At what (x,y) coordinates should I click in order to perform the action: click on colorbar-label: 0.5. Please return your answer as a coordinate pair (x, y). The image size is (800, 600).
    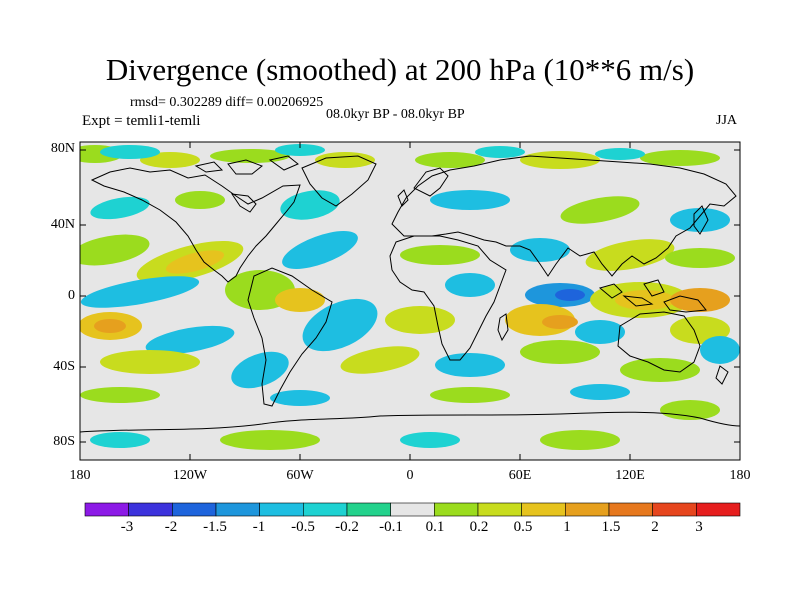
    Looking at the image, I should click on (523, 527).